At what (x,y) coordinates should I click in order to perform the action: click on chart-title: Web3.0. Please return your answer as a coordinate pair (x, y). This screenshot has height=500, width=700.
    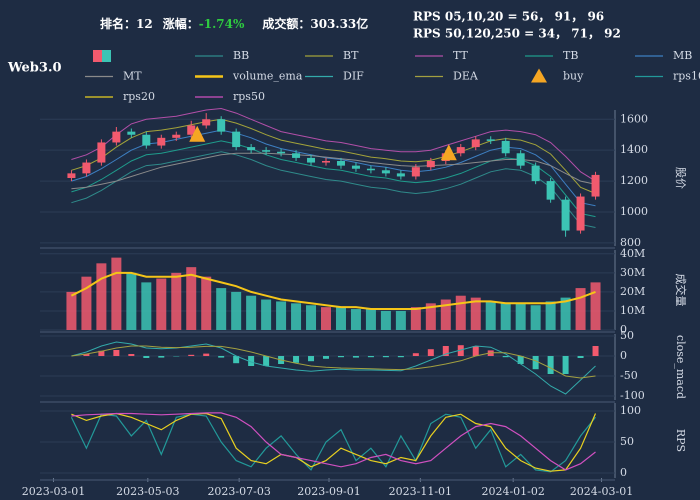
    Looking at the image, I should click on (34, 68).